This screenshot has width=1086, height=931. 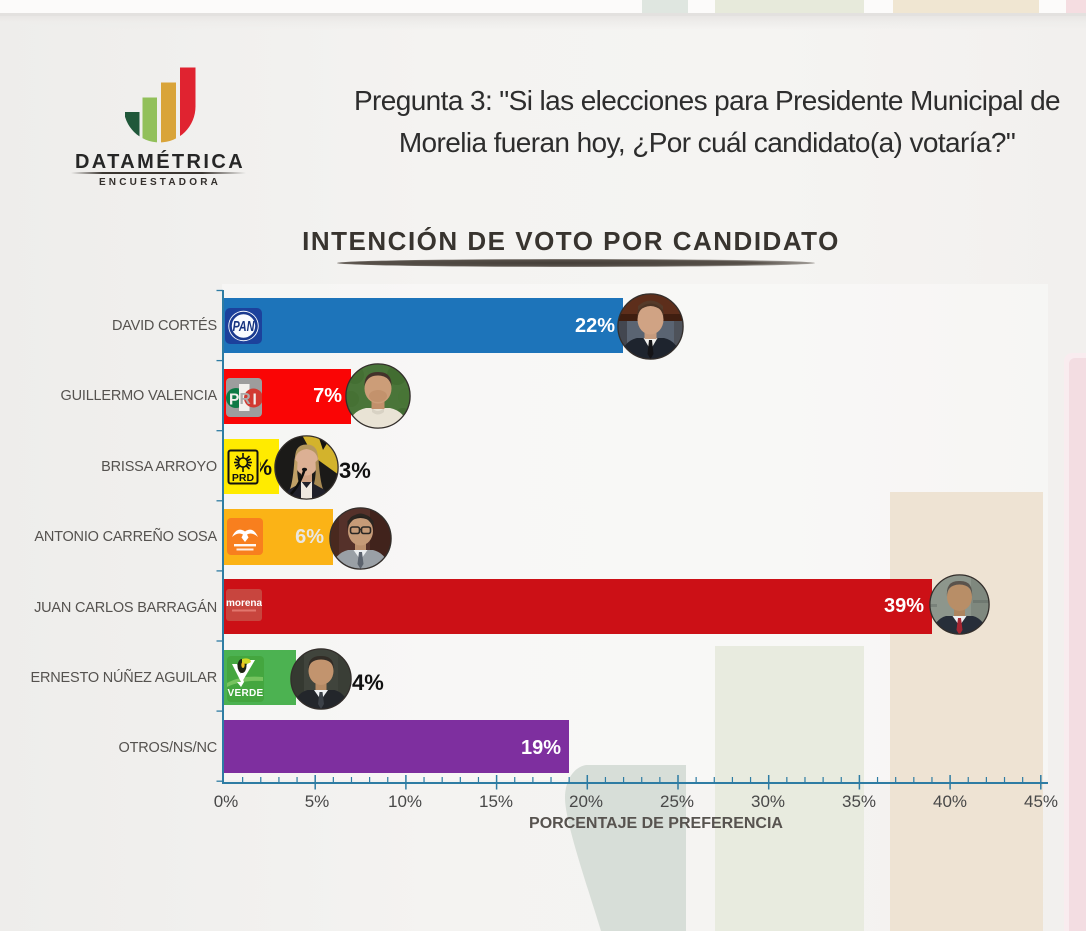 What do you see at coordinates (234, 400) in the screenshot?
I see `svg-text: P` at bounding box center [234, 400].